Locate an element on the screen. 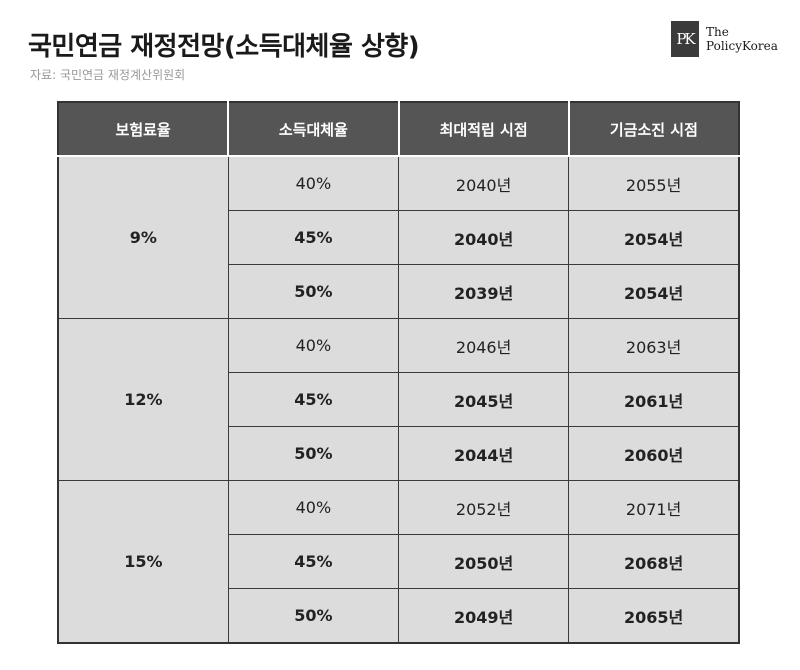 Image resolution: width=800 pixels, height=670 pixels. table-row: 45% 2045년 2061년 is located at coordinates (399, 399).